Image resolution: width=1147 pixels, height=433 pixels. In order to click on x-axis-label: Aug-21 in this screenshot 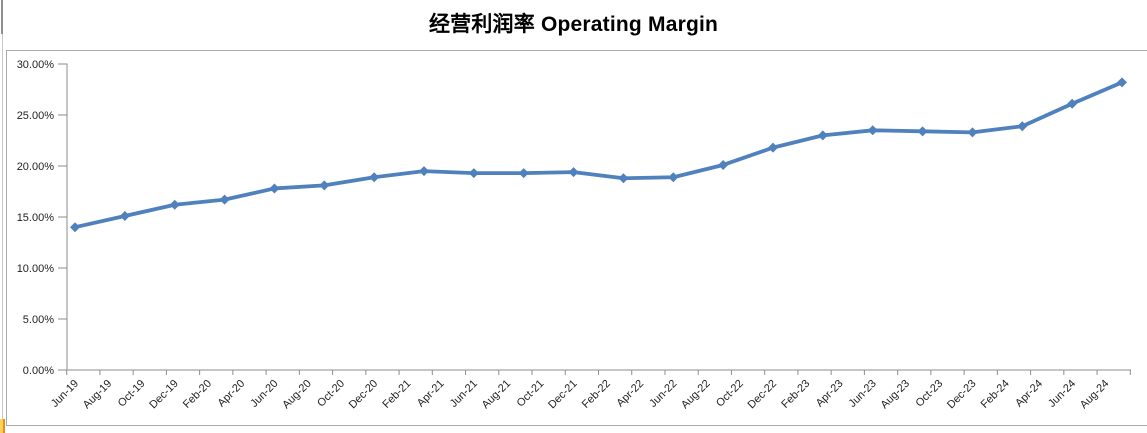, I will do `click(497, 395)`.